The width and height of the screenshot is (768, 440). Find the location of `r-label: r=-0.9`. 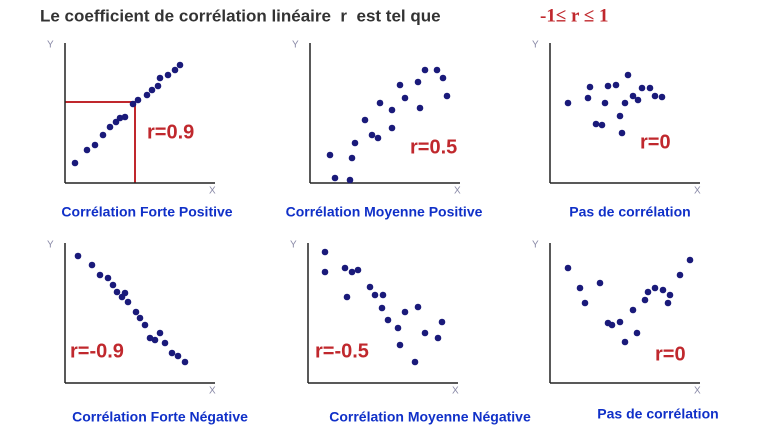

r-label: r=-0.9 is located at coordinates (97, 351).